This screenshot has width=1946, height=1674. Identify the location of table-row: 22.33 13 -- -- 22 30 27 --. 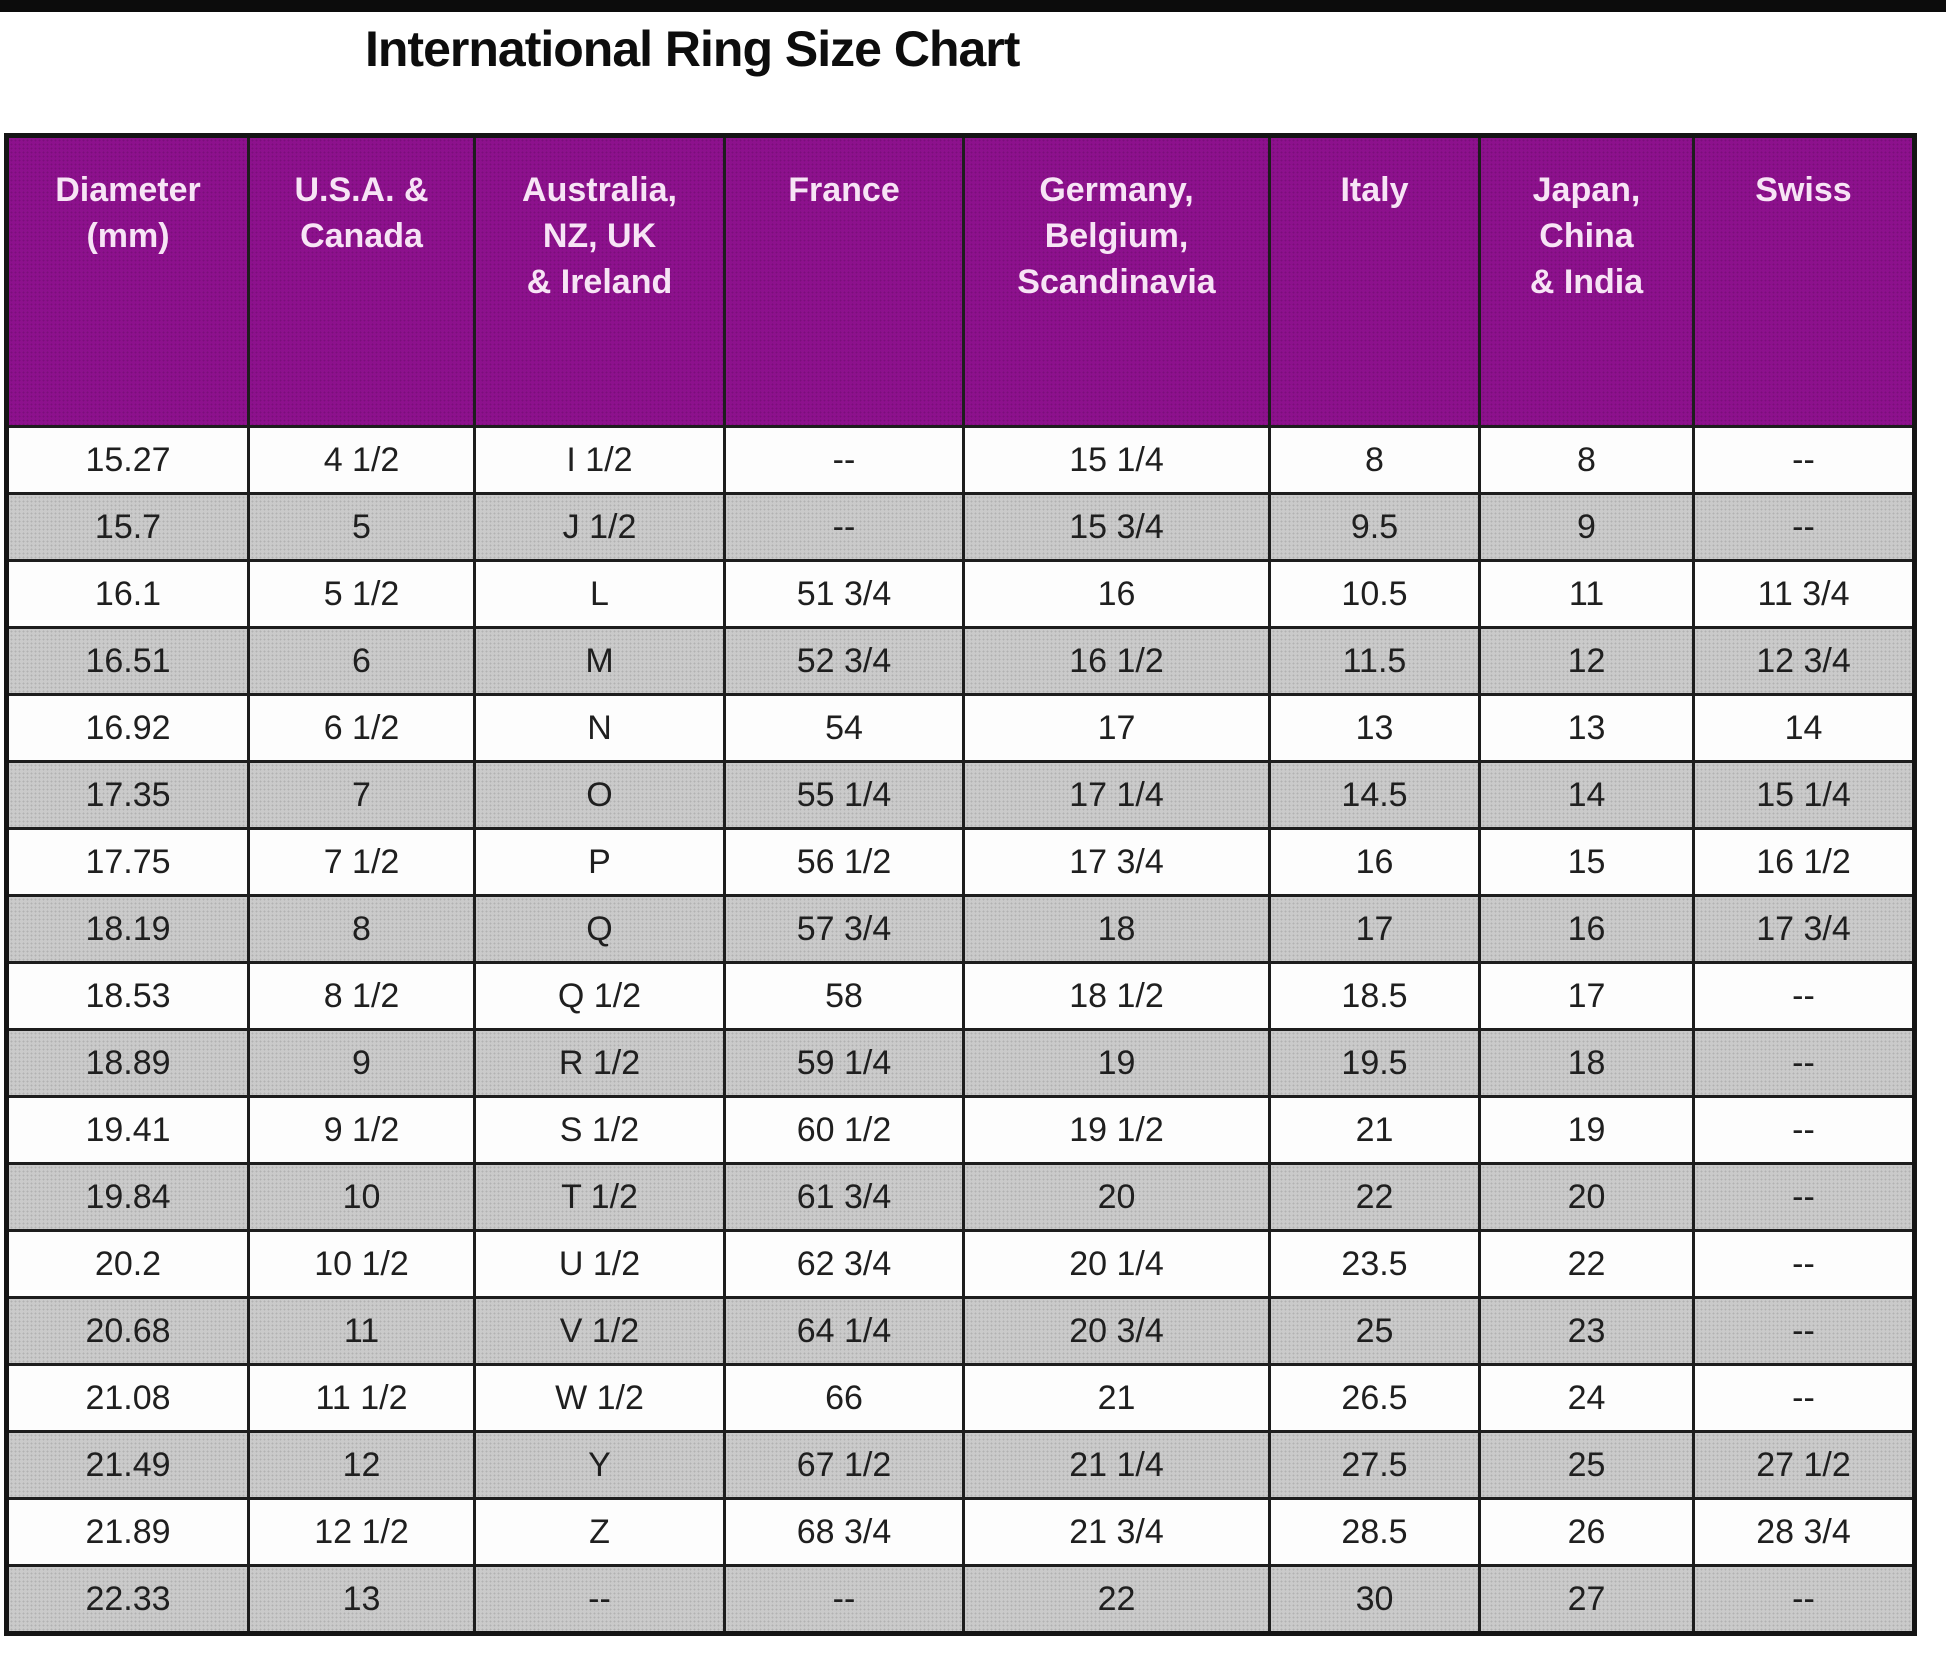
(960, 1599).